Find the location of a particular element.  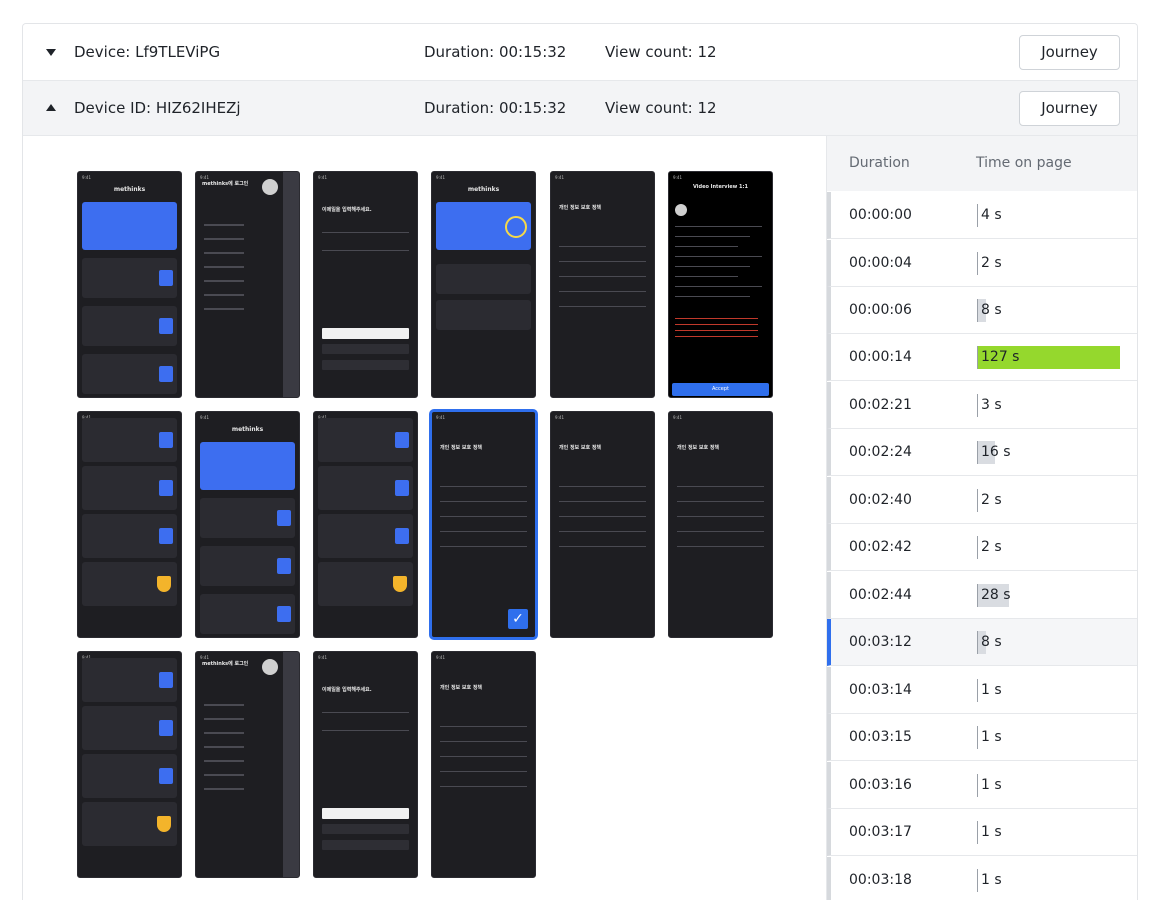

duration-label: Duration: 00:15:32 is located at coordinates (495, 108).